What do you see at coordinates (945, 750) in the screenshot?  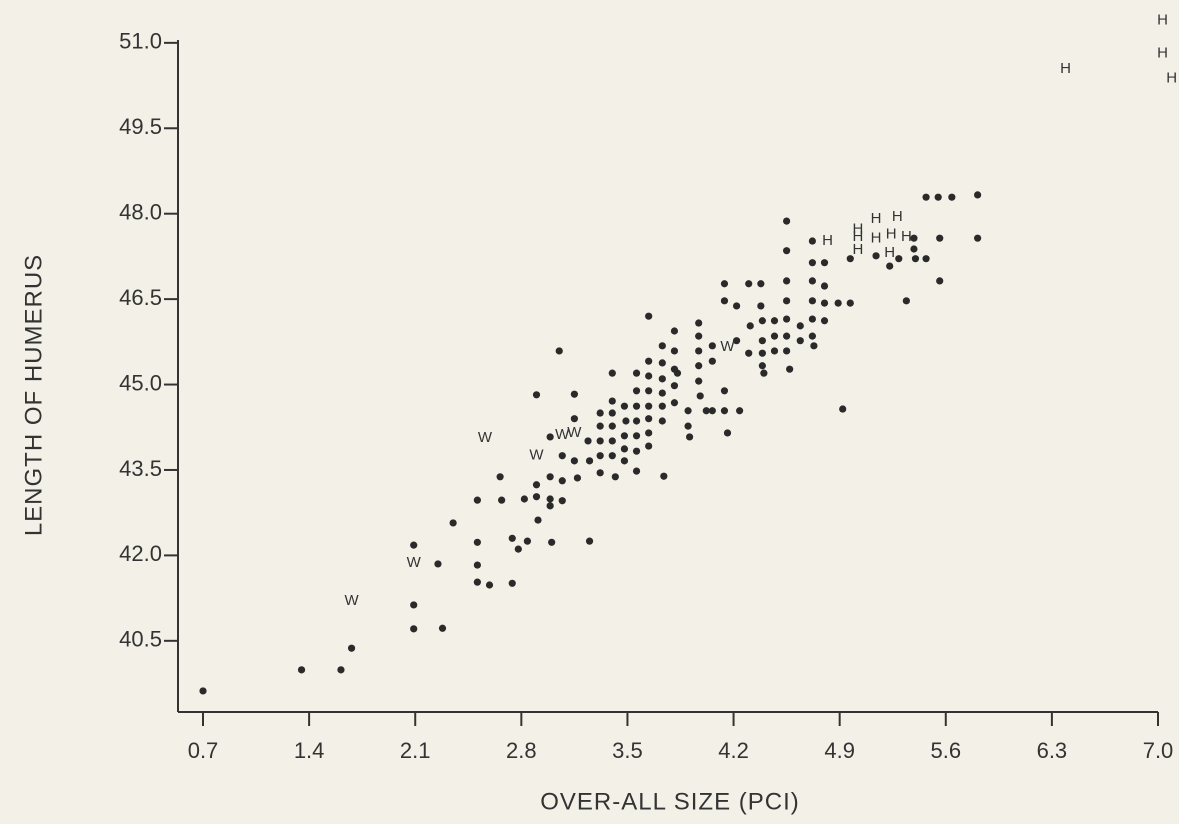 I see `x-tick-label: 5.6` at bounding box center [945, 750].